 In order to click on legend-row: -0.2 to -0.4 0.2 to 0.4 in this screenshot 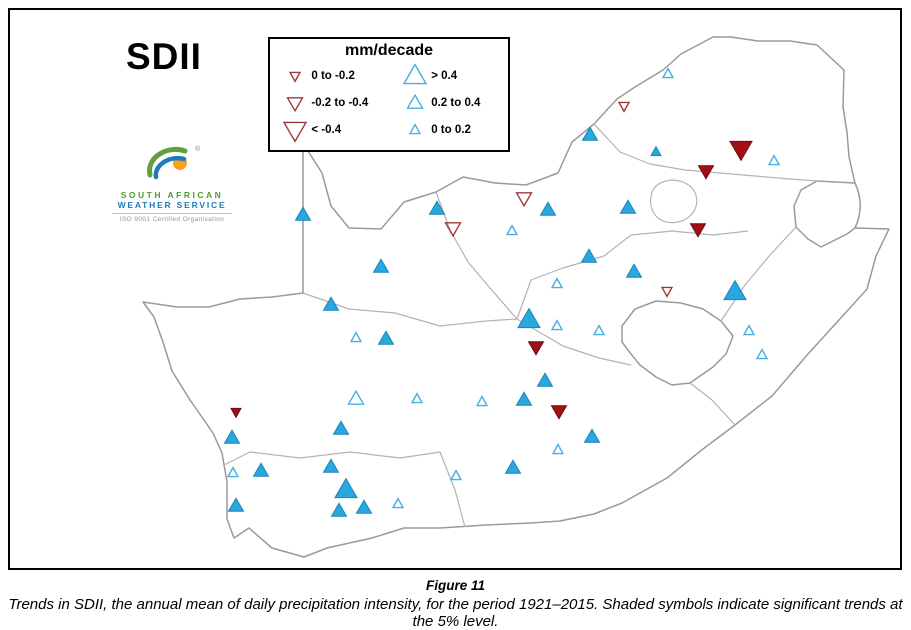, I will do `click(389, 102)`.